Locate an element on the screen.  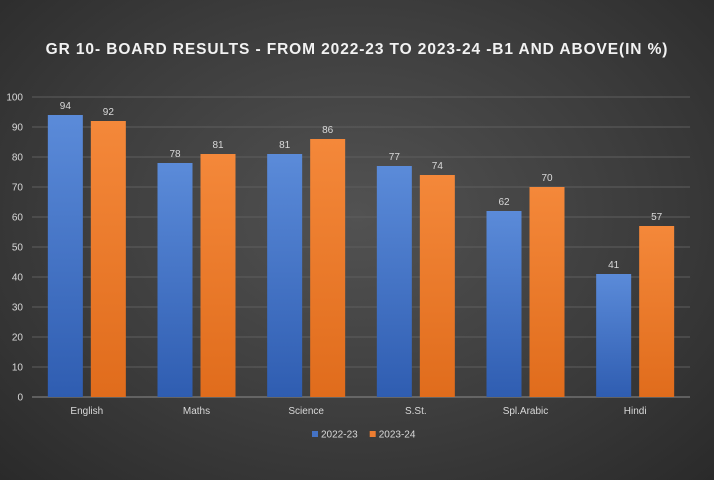
y-axis-ticks: 0 10 20 30 40 50 60 70 80 90 100 is located at coordinates (14, 248).